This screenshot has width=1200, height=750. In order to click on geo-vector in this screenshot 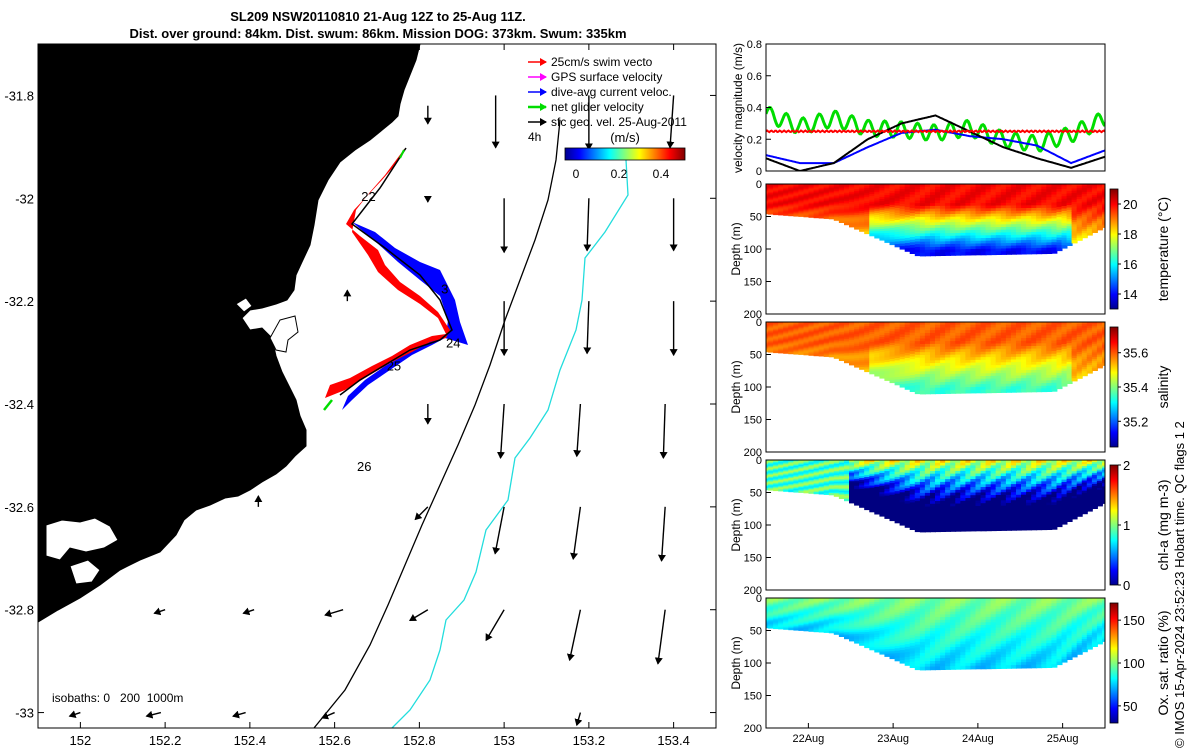, I will do `click(159, 611)`.